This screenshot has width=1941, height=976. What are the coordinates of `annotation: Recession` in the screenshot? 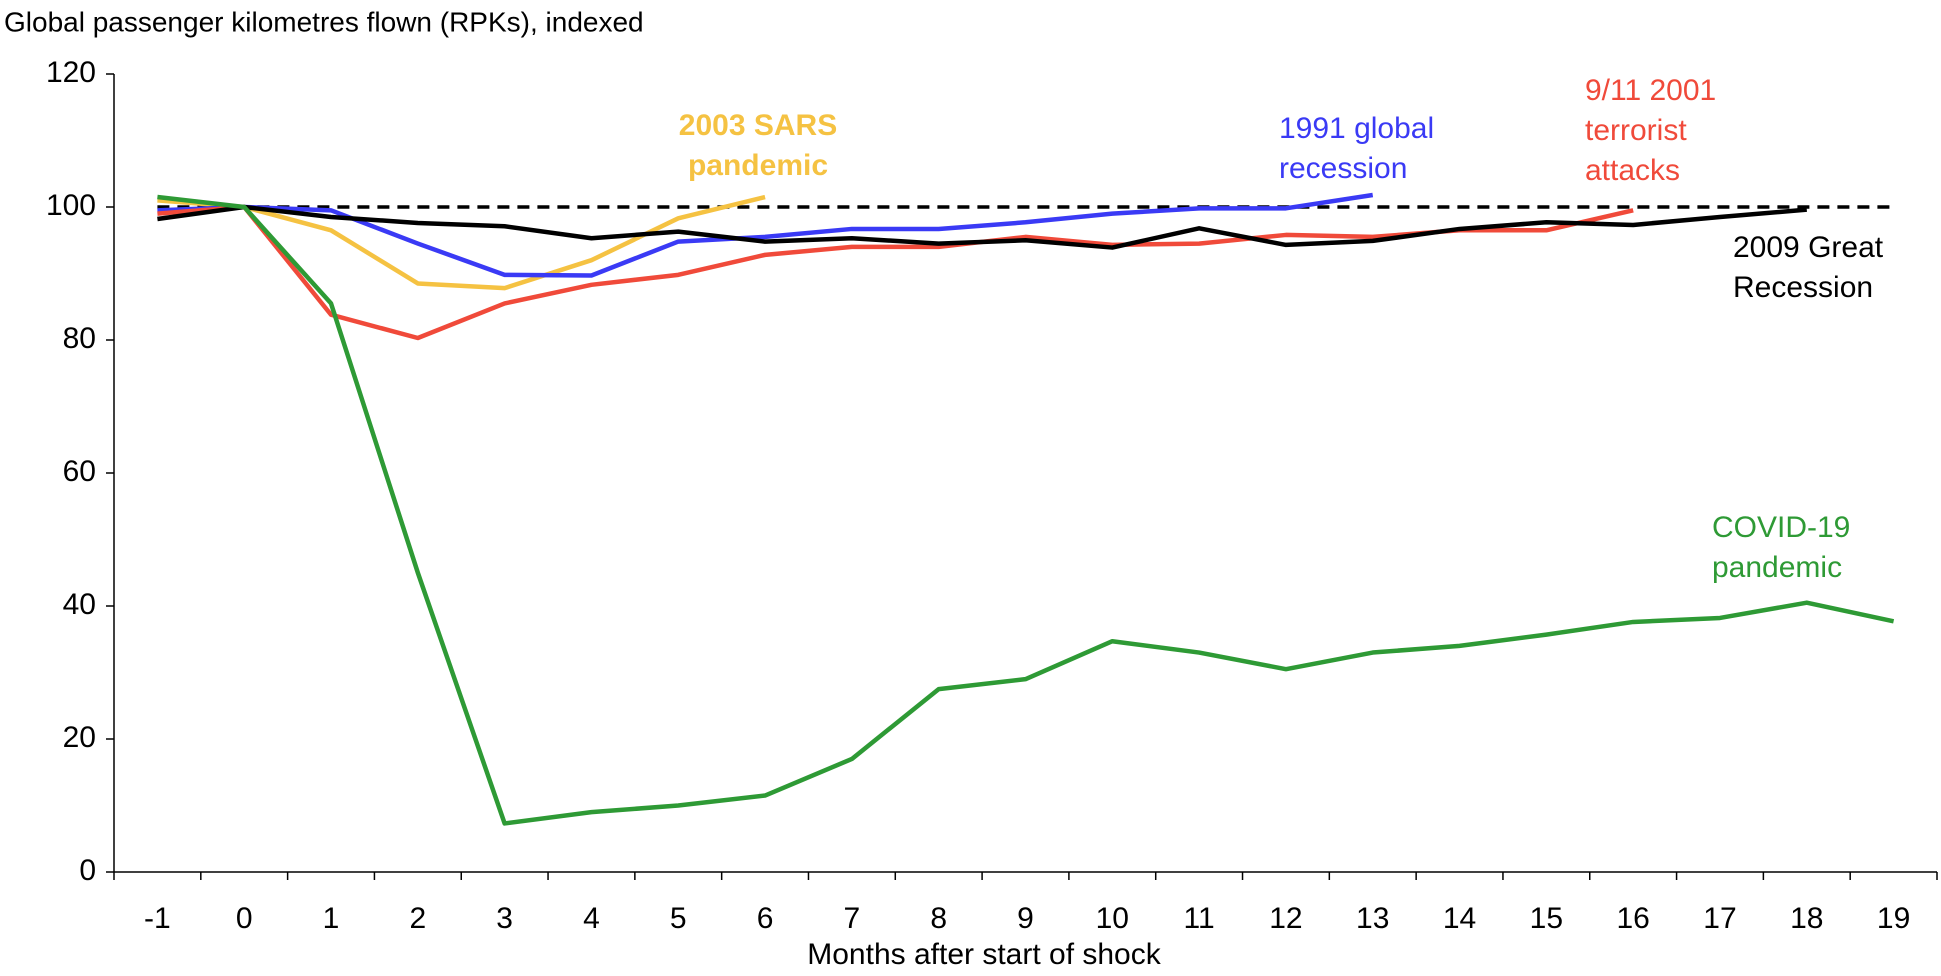 It's located at (1803, 287).